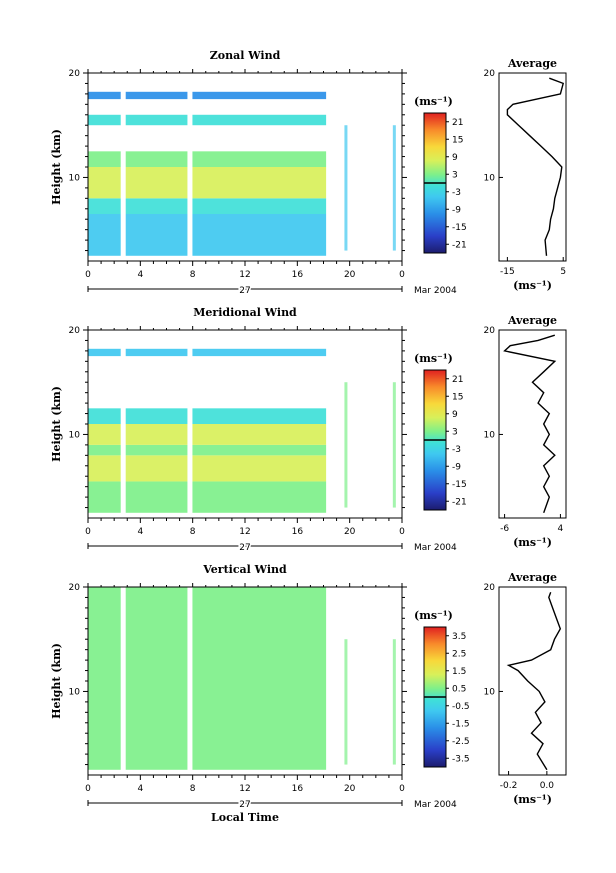 The width and height of the screenshot is (616, 873). What do you see at coordinates (459, 689) in the screenshot?
I see `colorbar-tick-label: 0.5` at bounding box center [459, 689].